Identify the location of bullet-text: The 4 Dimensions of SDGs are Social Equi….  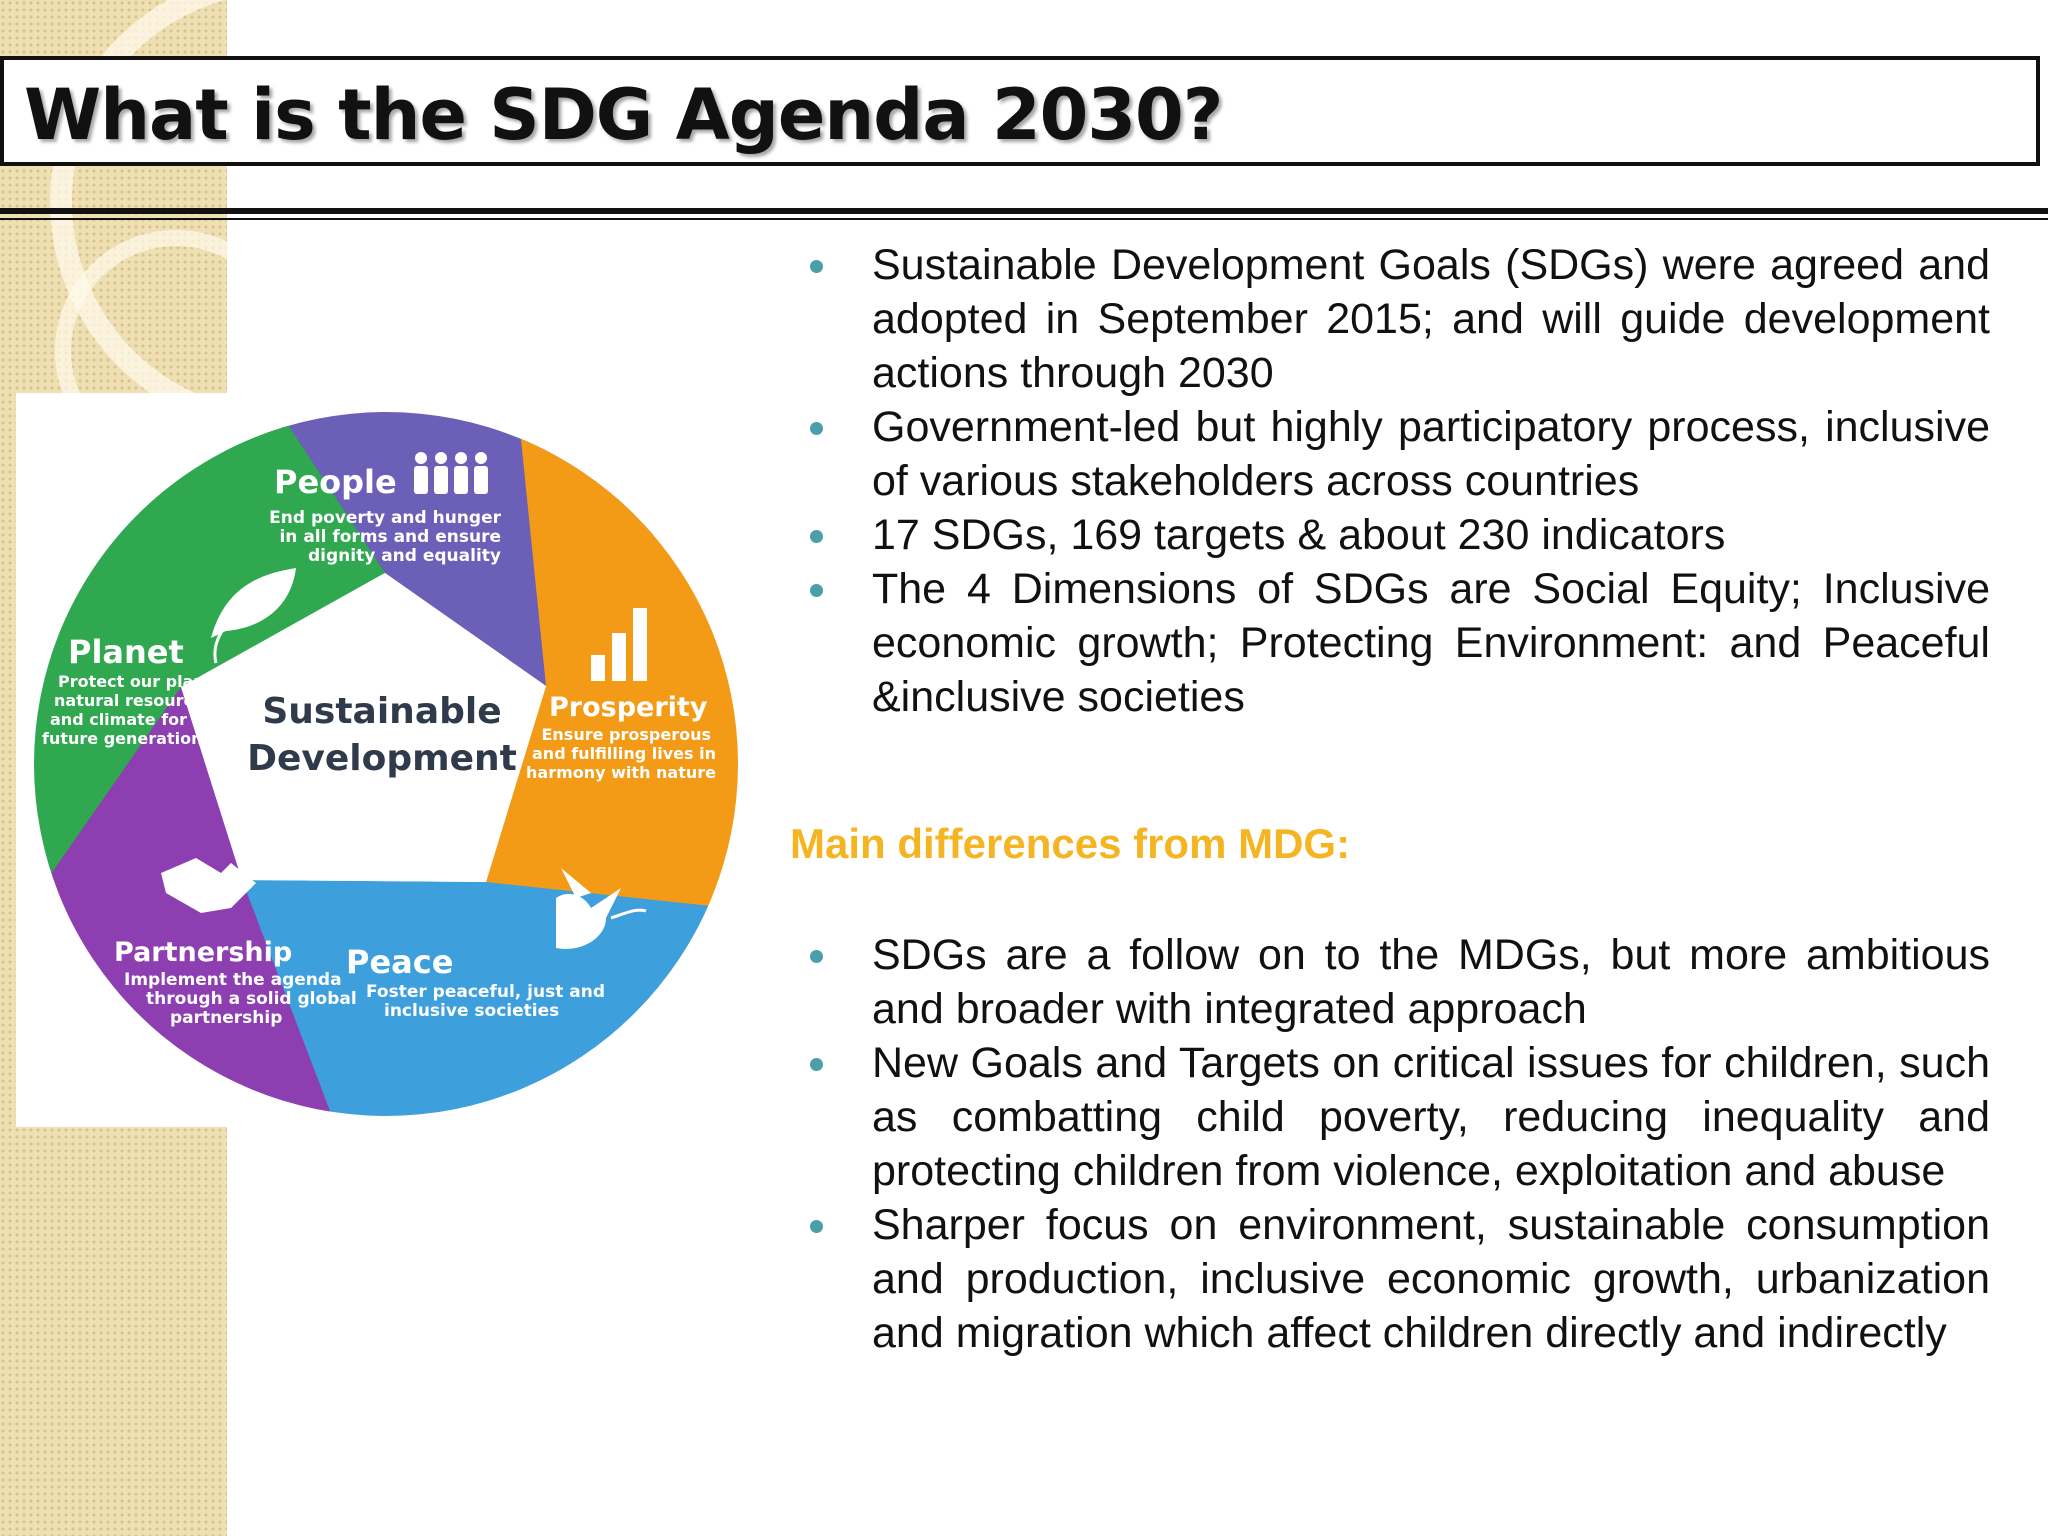
(1431, 643).